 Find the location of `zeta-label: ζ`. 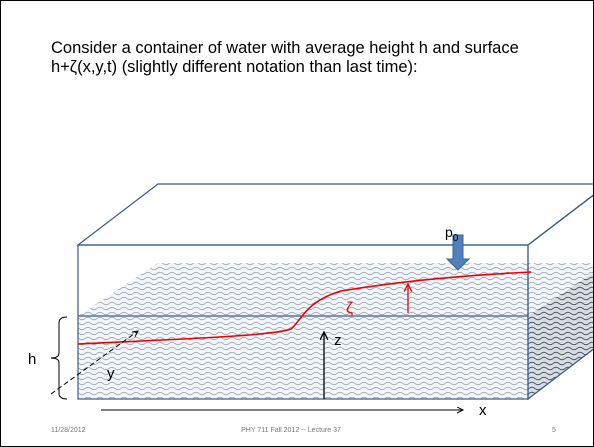

zeta-label: ζ is located at coordinates (349, 308).